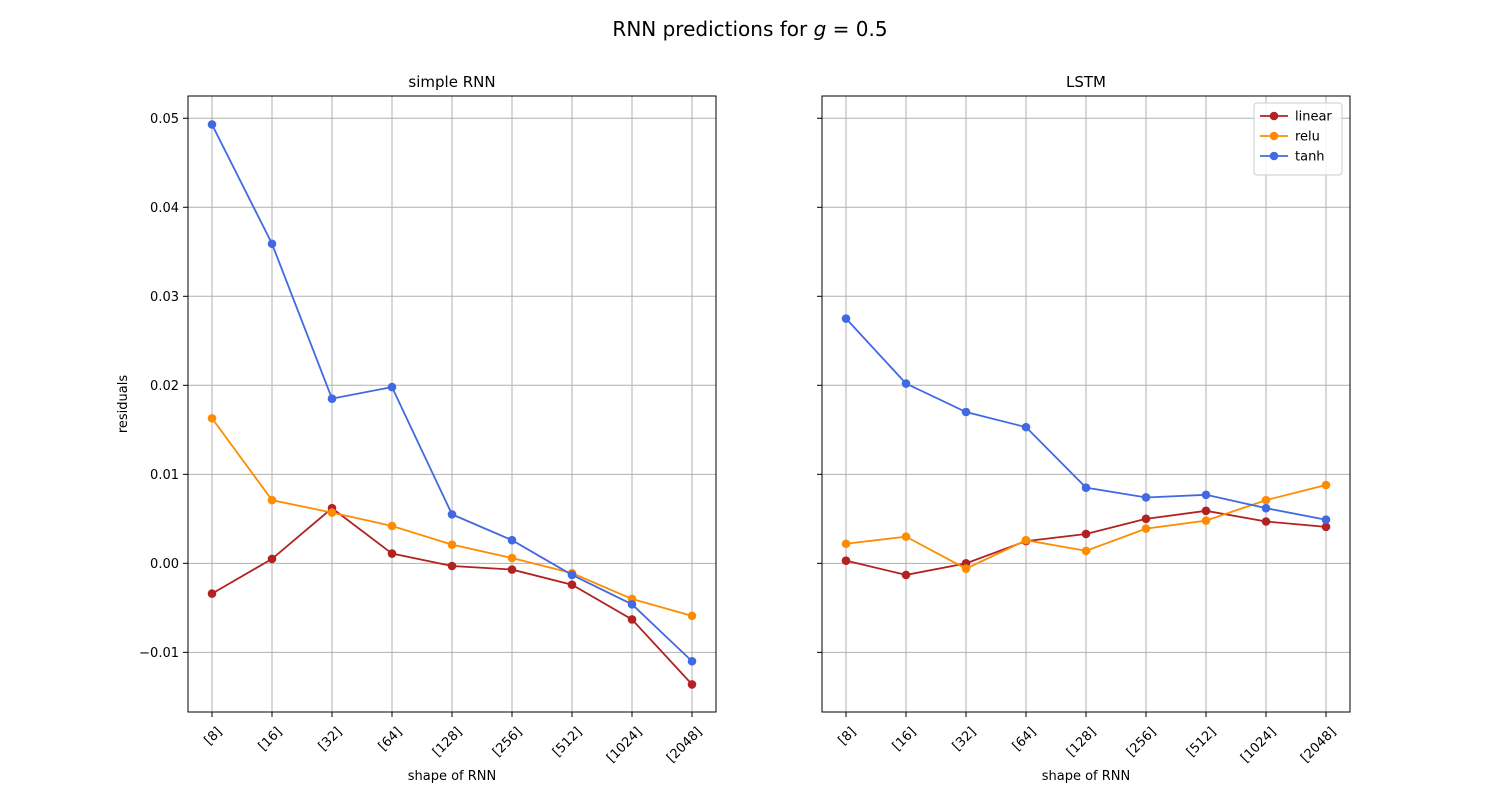 The image size is (1500, 800). What do you see at coordinates (1274, 116) in the screenshot?
I see `legend-marker-linear` at bounding box center [1274, 116].